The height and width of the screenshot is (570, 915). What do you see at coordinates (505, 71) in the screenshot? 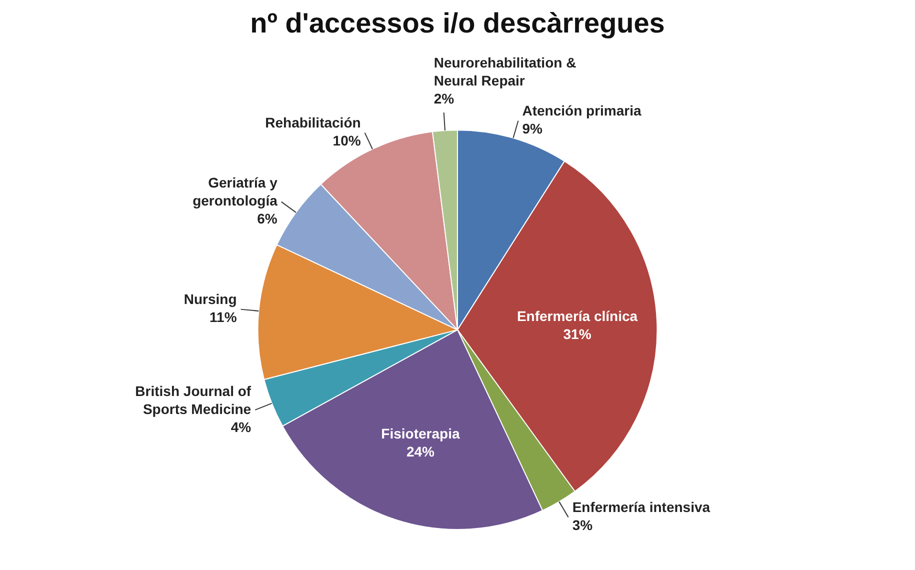
I see `slice-label: Neurorehabilitation & Neural Repair` at bounding box center [505, 71].